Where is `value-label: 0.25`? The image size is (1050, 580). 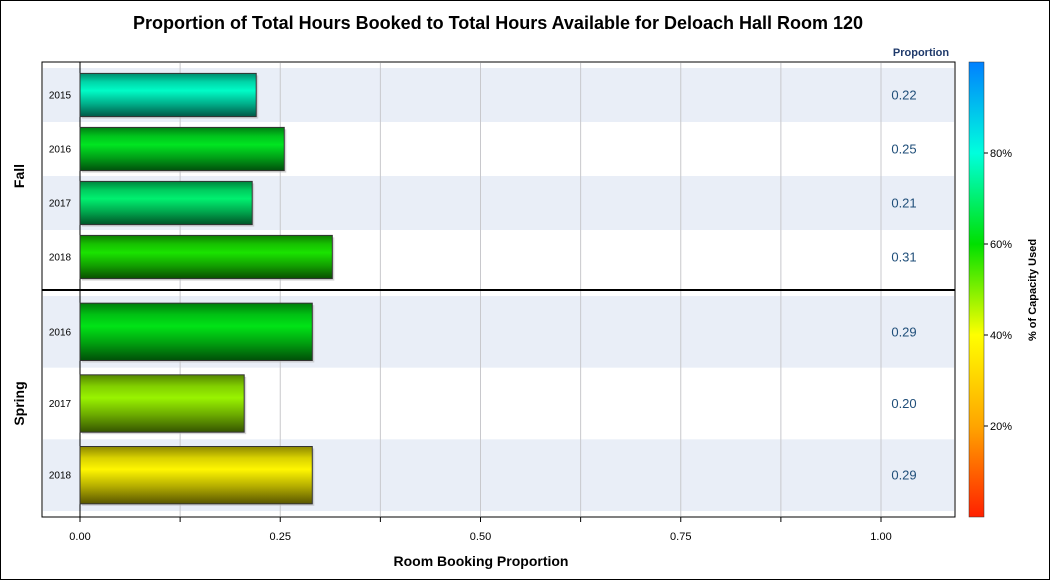
value-label: 0.25 is located at coordinates (903, 149).